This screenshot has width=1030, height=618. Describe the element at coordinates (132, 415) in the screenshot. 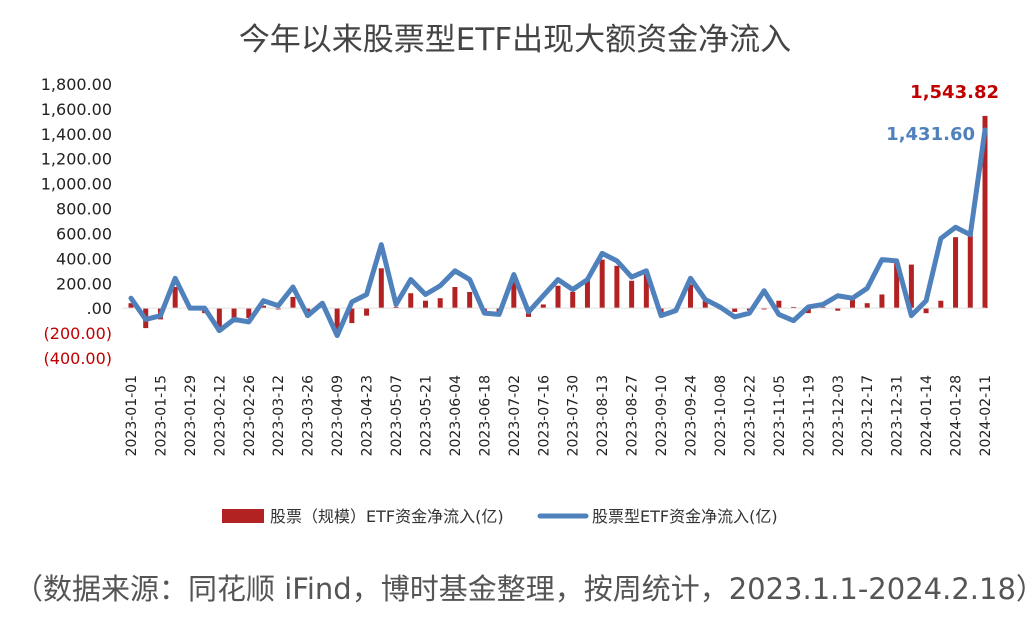

I see `x-tick-label: 2023-01-01` at that location.